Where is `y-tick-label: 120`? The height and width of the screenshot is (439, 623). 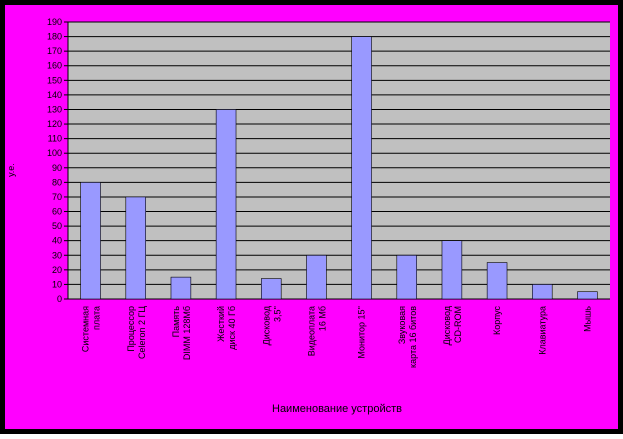
y-tick-label: 120 is located at coordinates (54, 124).